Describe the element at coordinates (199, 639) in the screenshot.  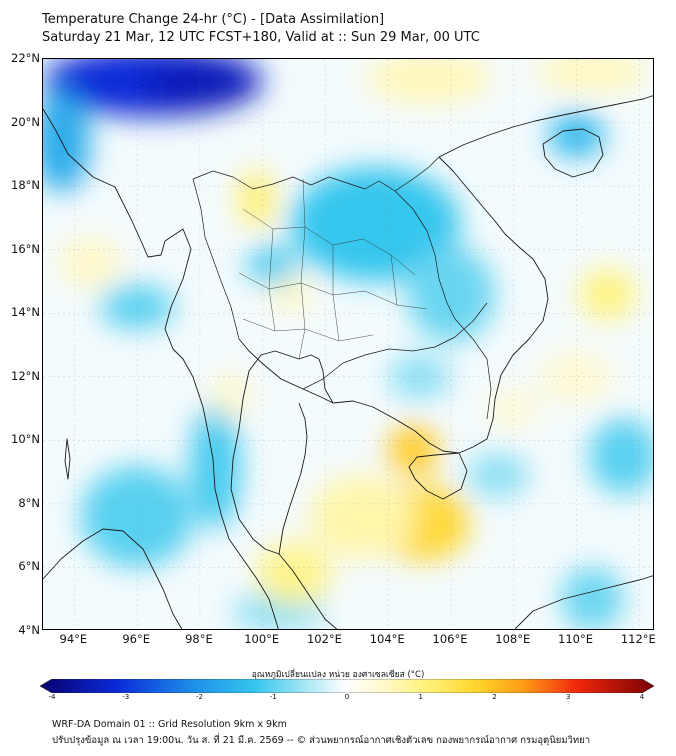
I see `longitude-label: 98°E` at that location.